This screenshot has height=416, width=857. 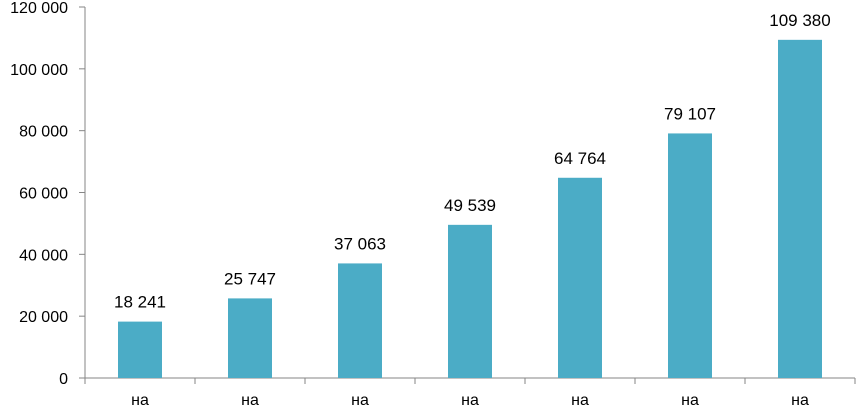 What do you see at coordinates (43, 194) in the screenshot?
I see `y-tick-label: 60 000` at bounding box center [43, 194].